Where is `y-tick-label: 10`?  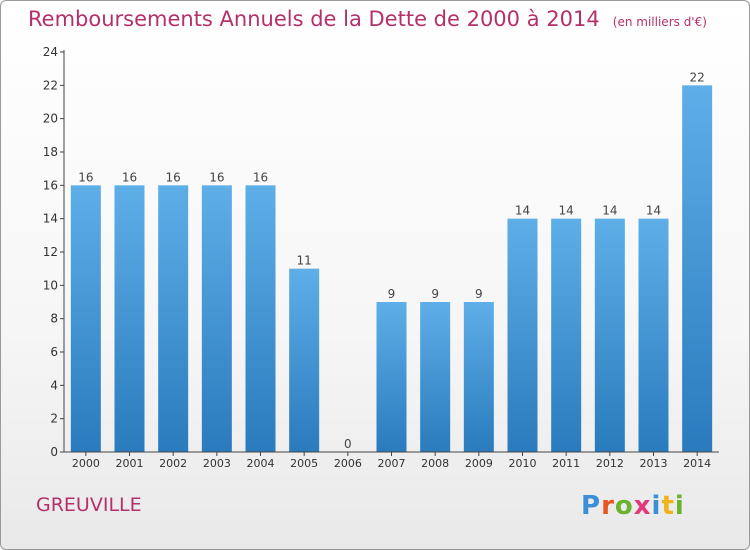 y-tick-label: 10 is located at coordinates (50, 285).